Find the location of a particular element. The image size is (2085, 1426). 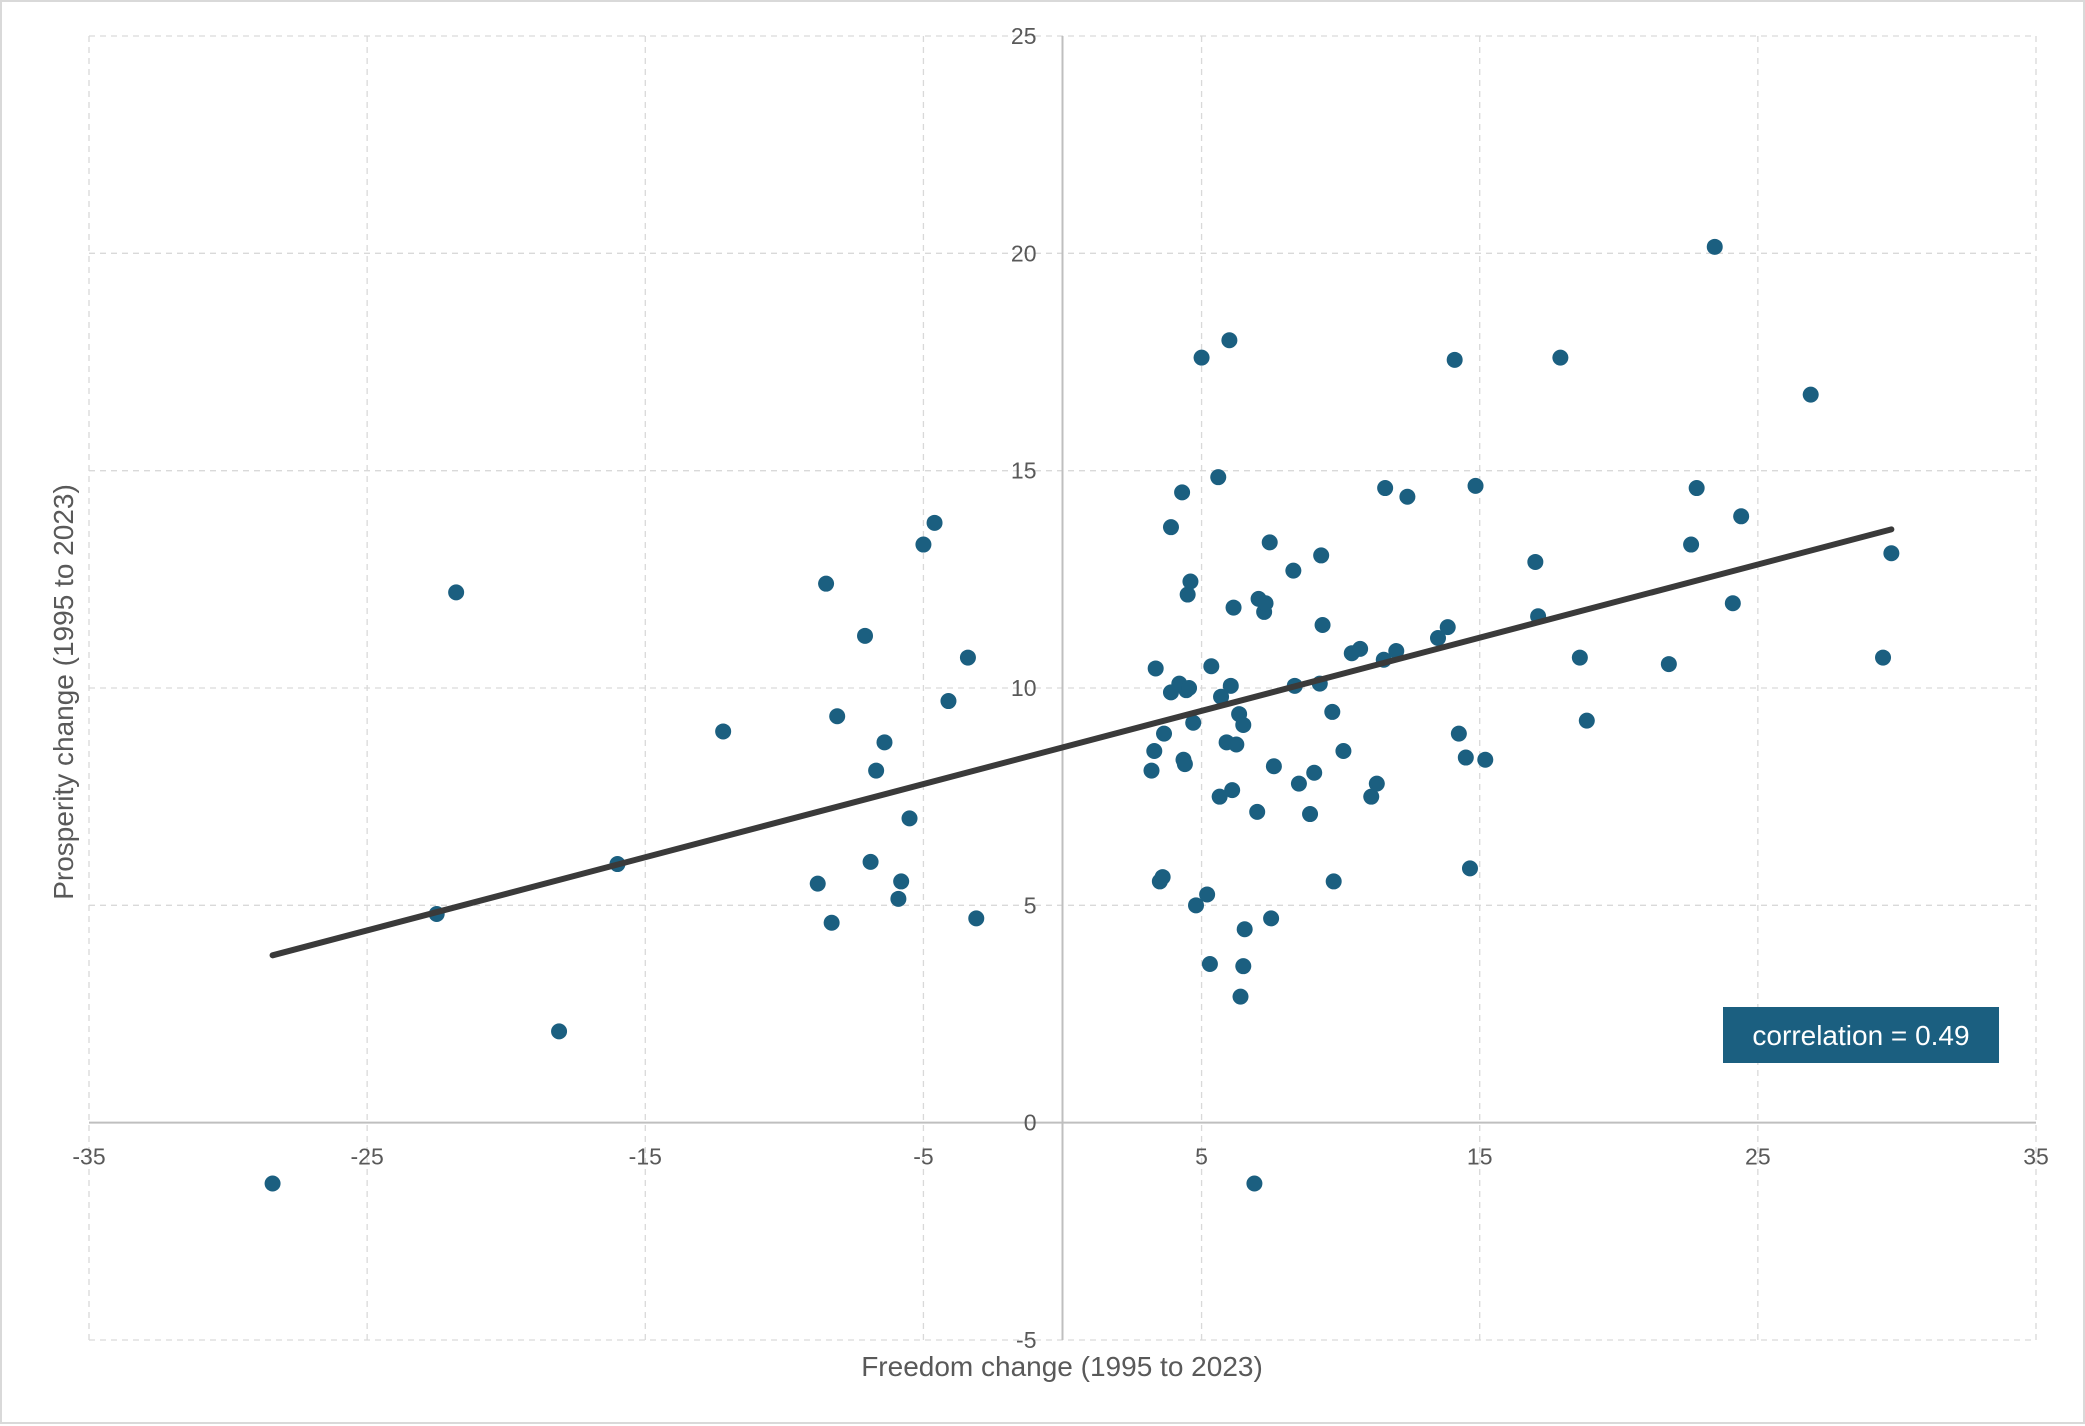

y-tick-label: 10 is located at coordinates (1024, 688).